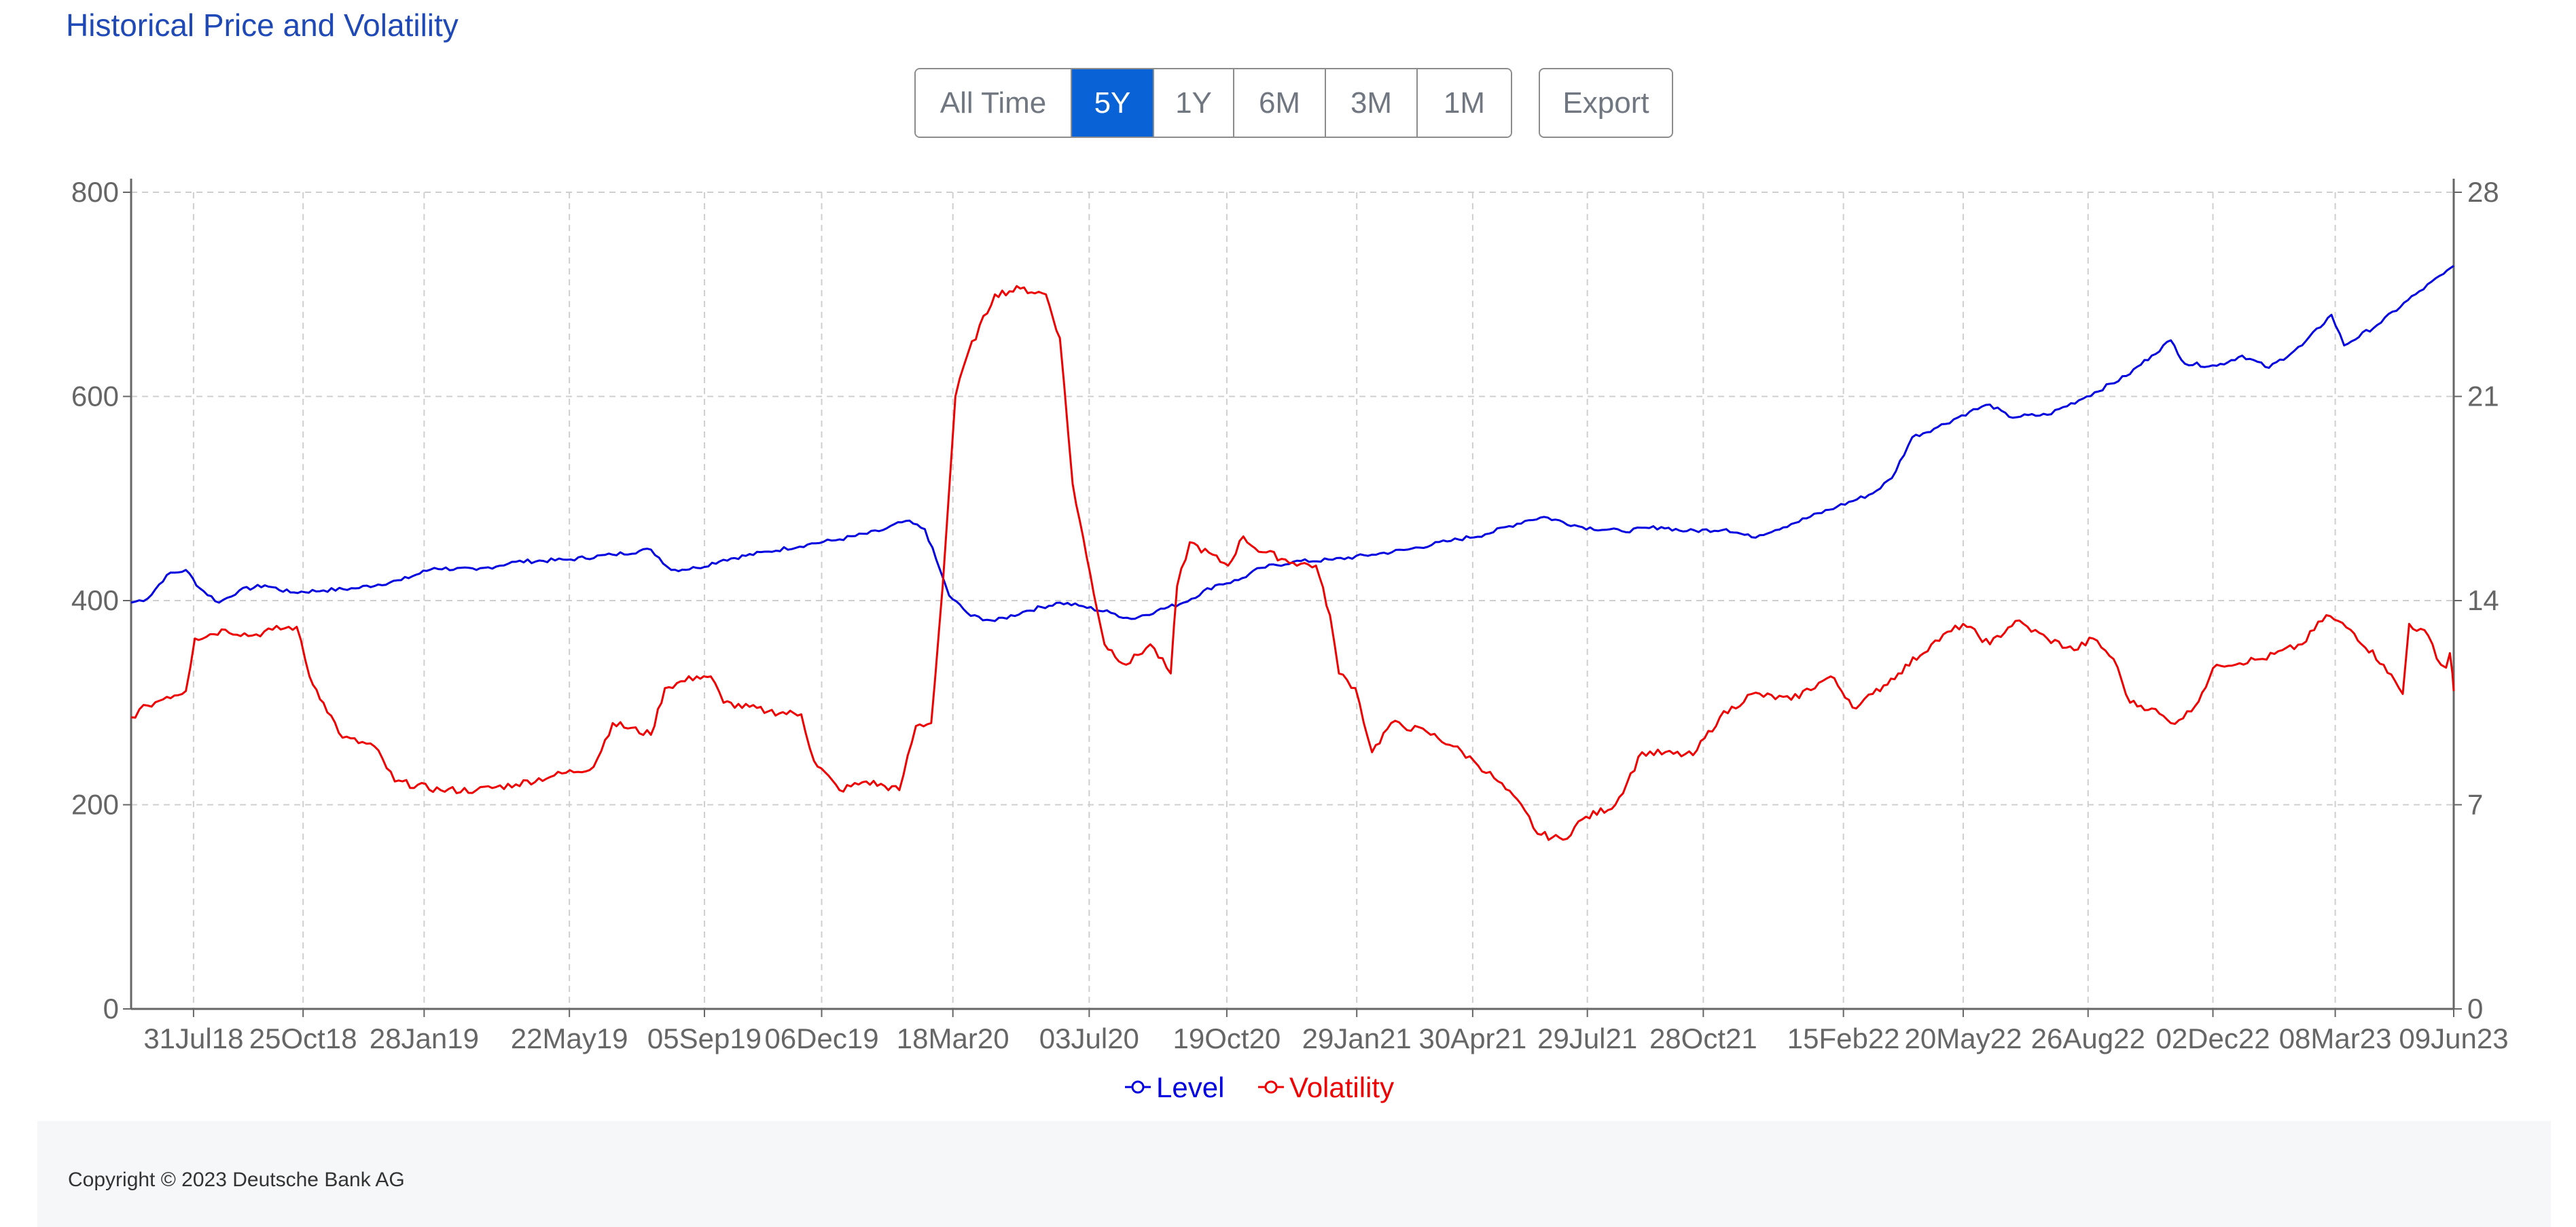 The width and height of the screenshot is (2576, 1227). What do you see at coordinates (1227, 1038) in the screenshot?
I see `x-tick-label: 19Oct20` at bounding box center [1227, 1038].